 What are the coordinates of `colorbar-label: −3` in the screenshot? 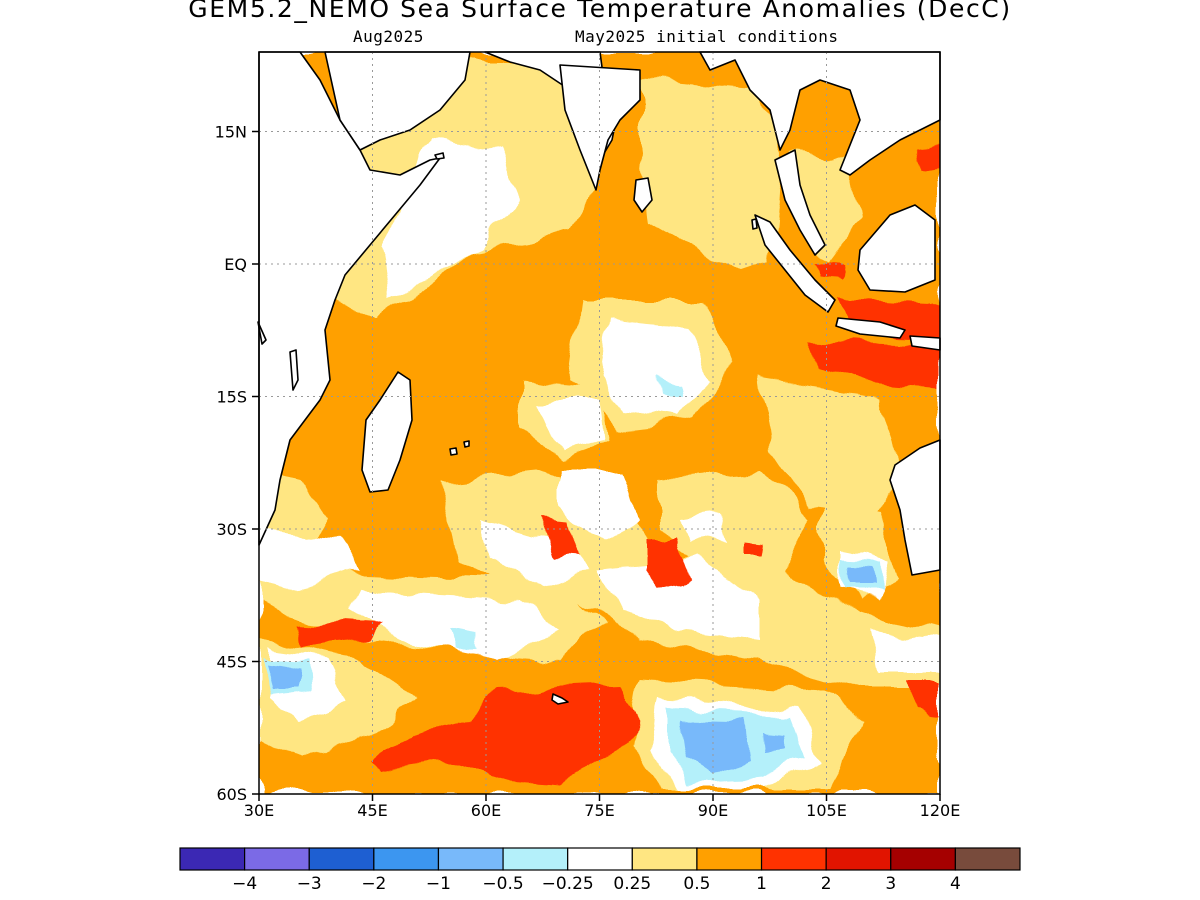 It's located at (309, 884).